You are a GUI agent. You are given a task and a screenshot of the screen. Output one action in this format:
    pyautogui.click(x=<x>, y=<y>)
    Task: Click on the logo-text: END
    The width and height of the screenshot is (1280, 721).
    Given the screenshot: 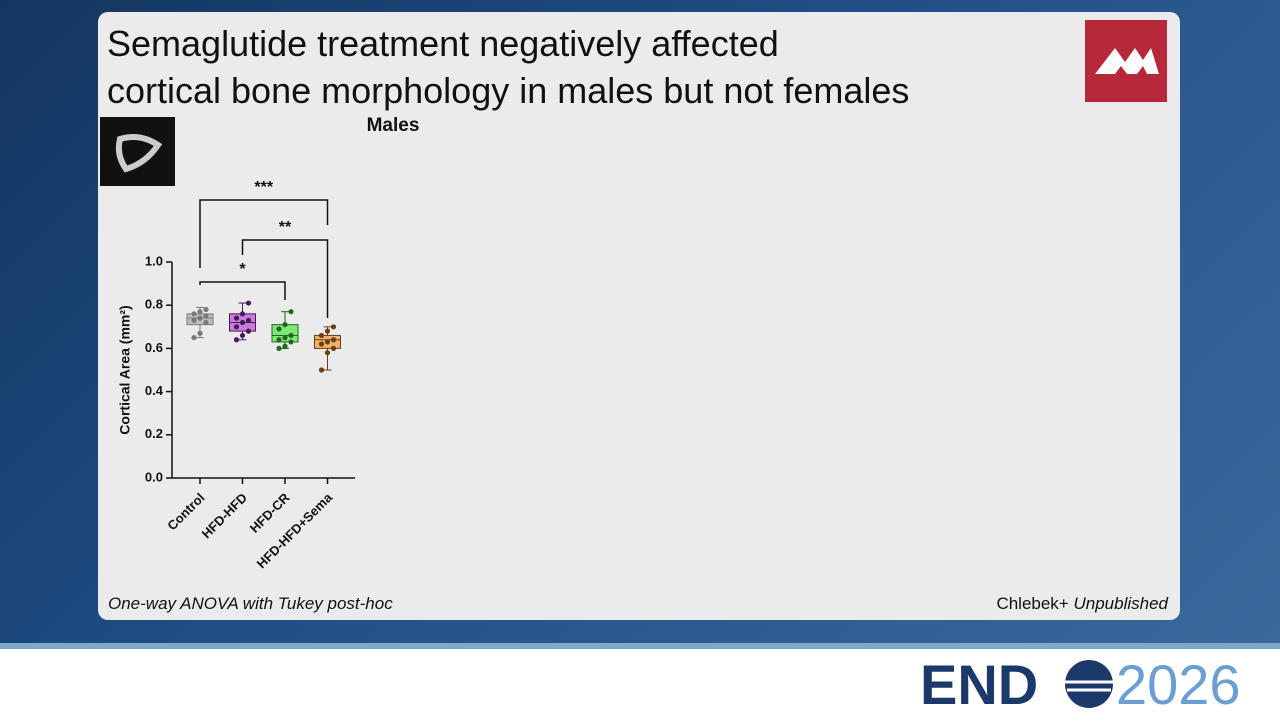 What is the action you would take?
    pyautogui.click(x=979, y=684)
    